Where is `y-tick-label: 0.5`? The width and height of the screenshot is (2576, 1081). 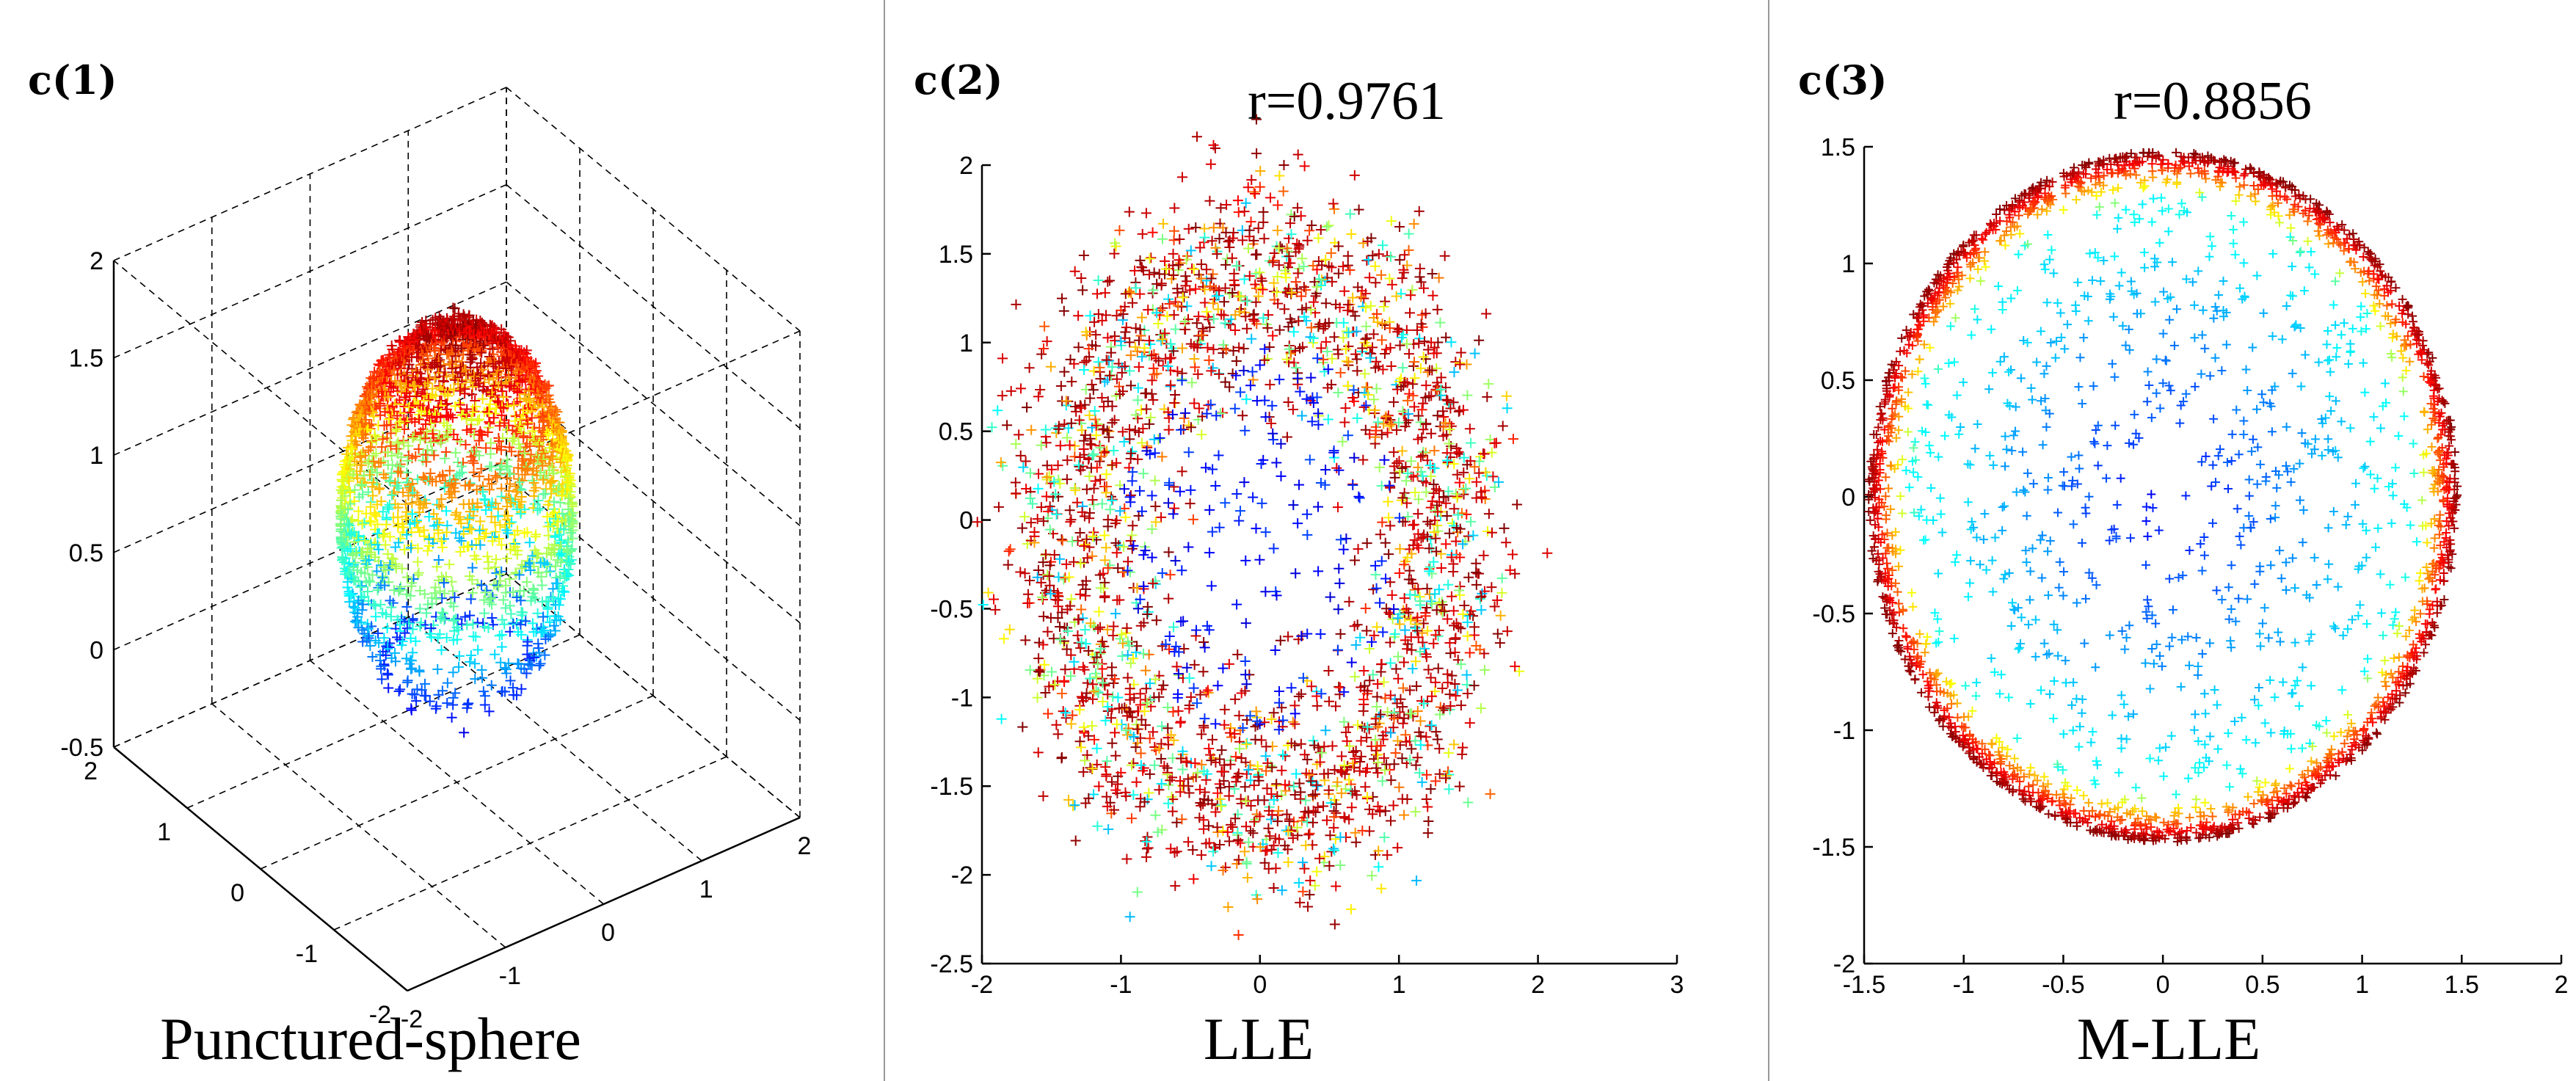 y-tick-label: 0.5 is located at coordinates (956, 432).